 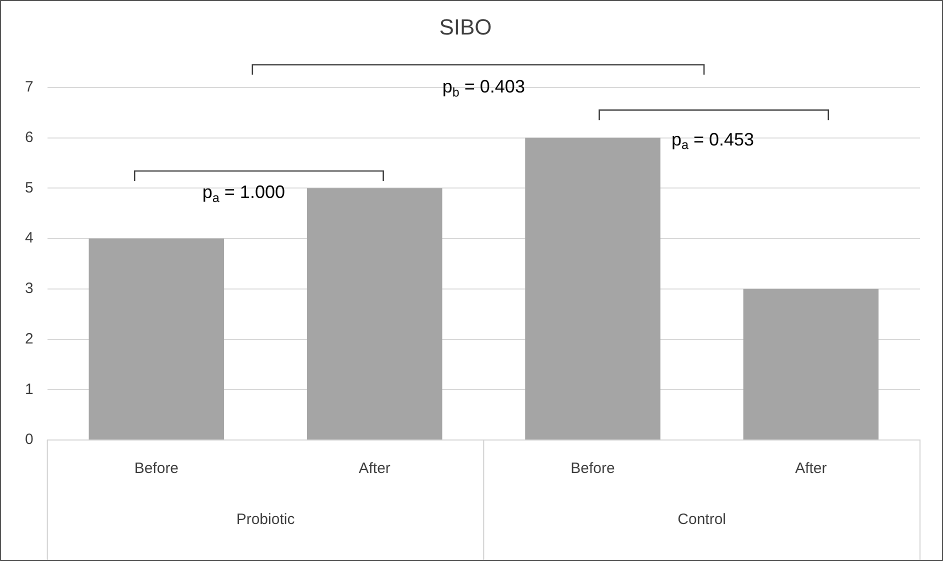 What do you see at coordinates (266, 519) in the screenshot?
I see `text: Probiotic` at bounding box center [266, 519].